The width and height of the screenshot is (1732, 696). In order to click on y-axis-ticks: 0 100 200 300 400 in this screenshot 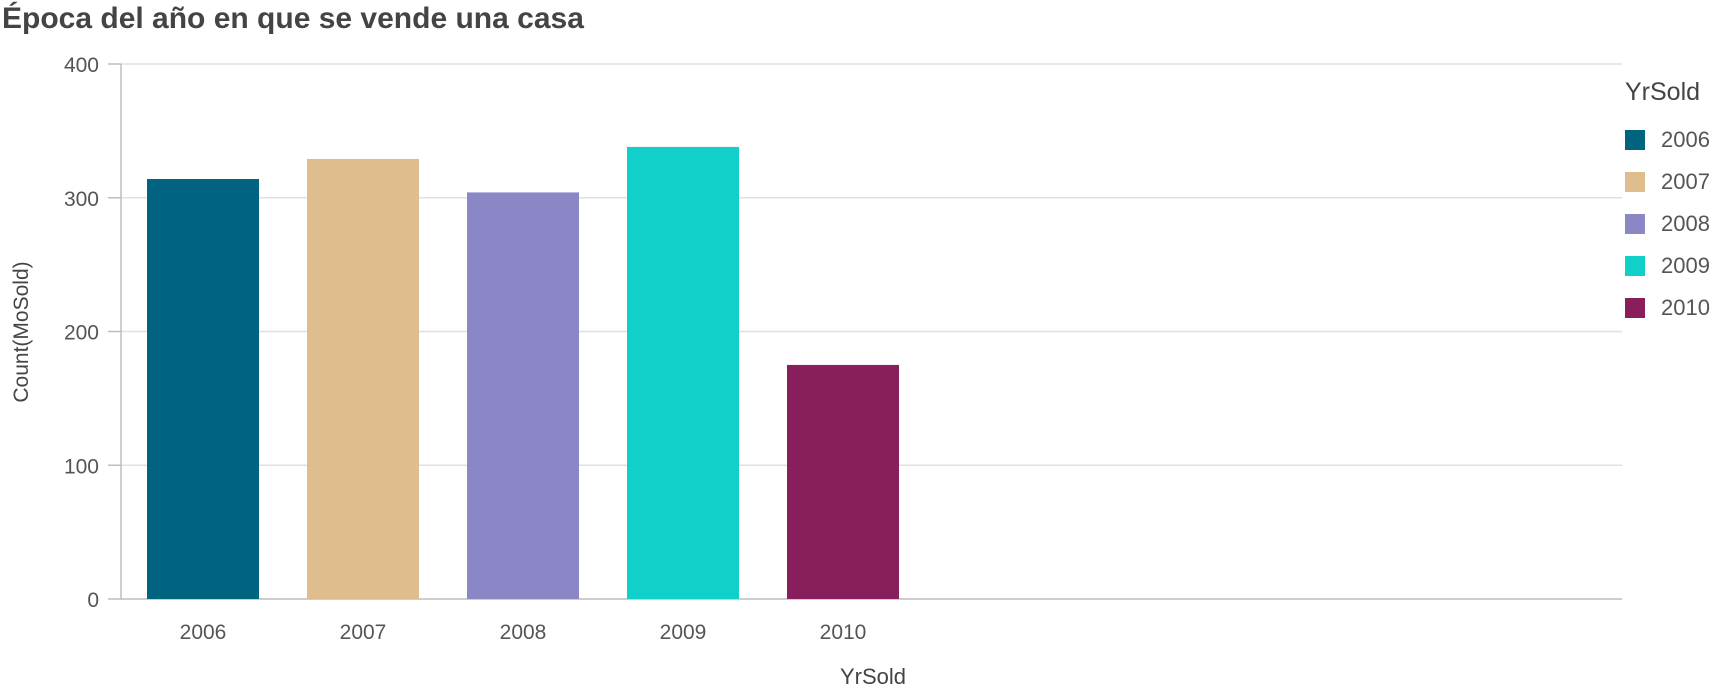, I will do `click(92, 333)`.